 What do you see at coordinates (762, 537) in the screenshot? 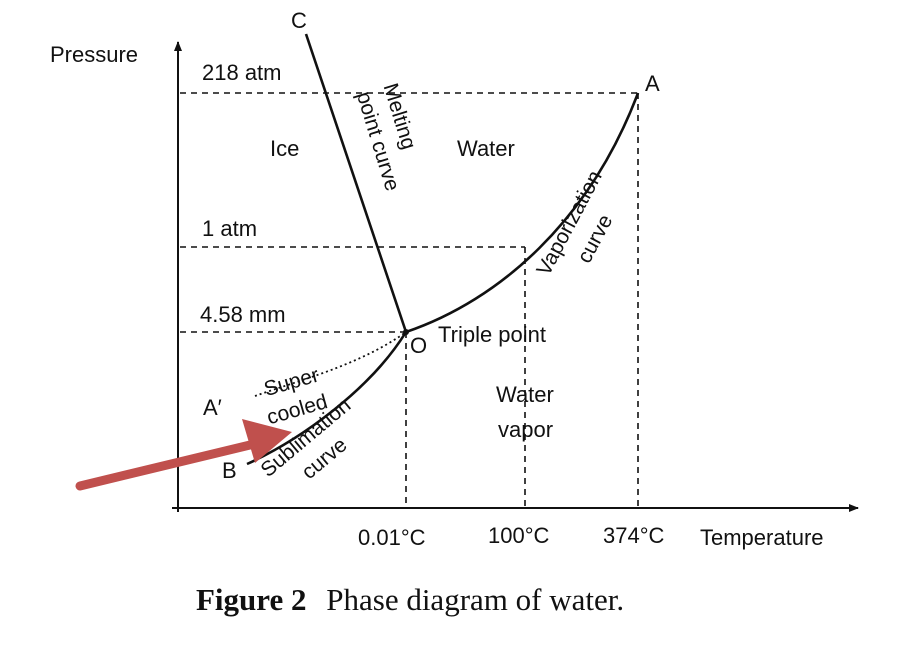
I see `x-axis-label: Temperature` at bounding box center [762, 537].